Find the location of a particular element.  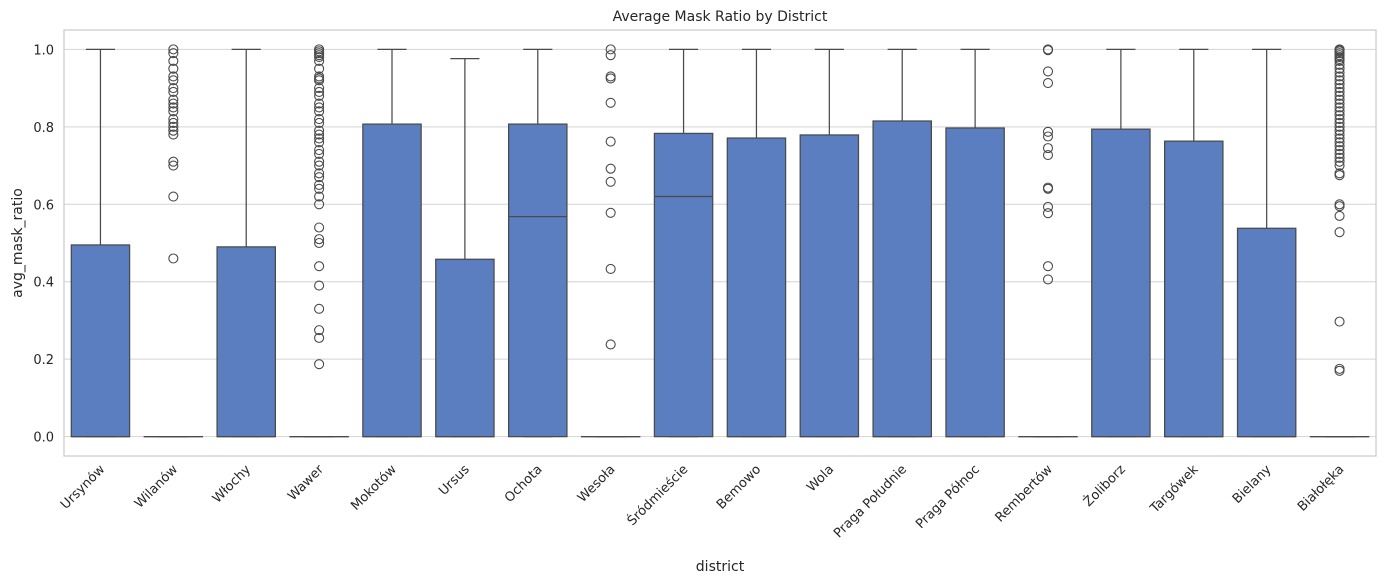

y-tick-labels: 0.0 0.2 0.4 0.6 0.8 1.0 is located at coordinates (43, 244).